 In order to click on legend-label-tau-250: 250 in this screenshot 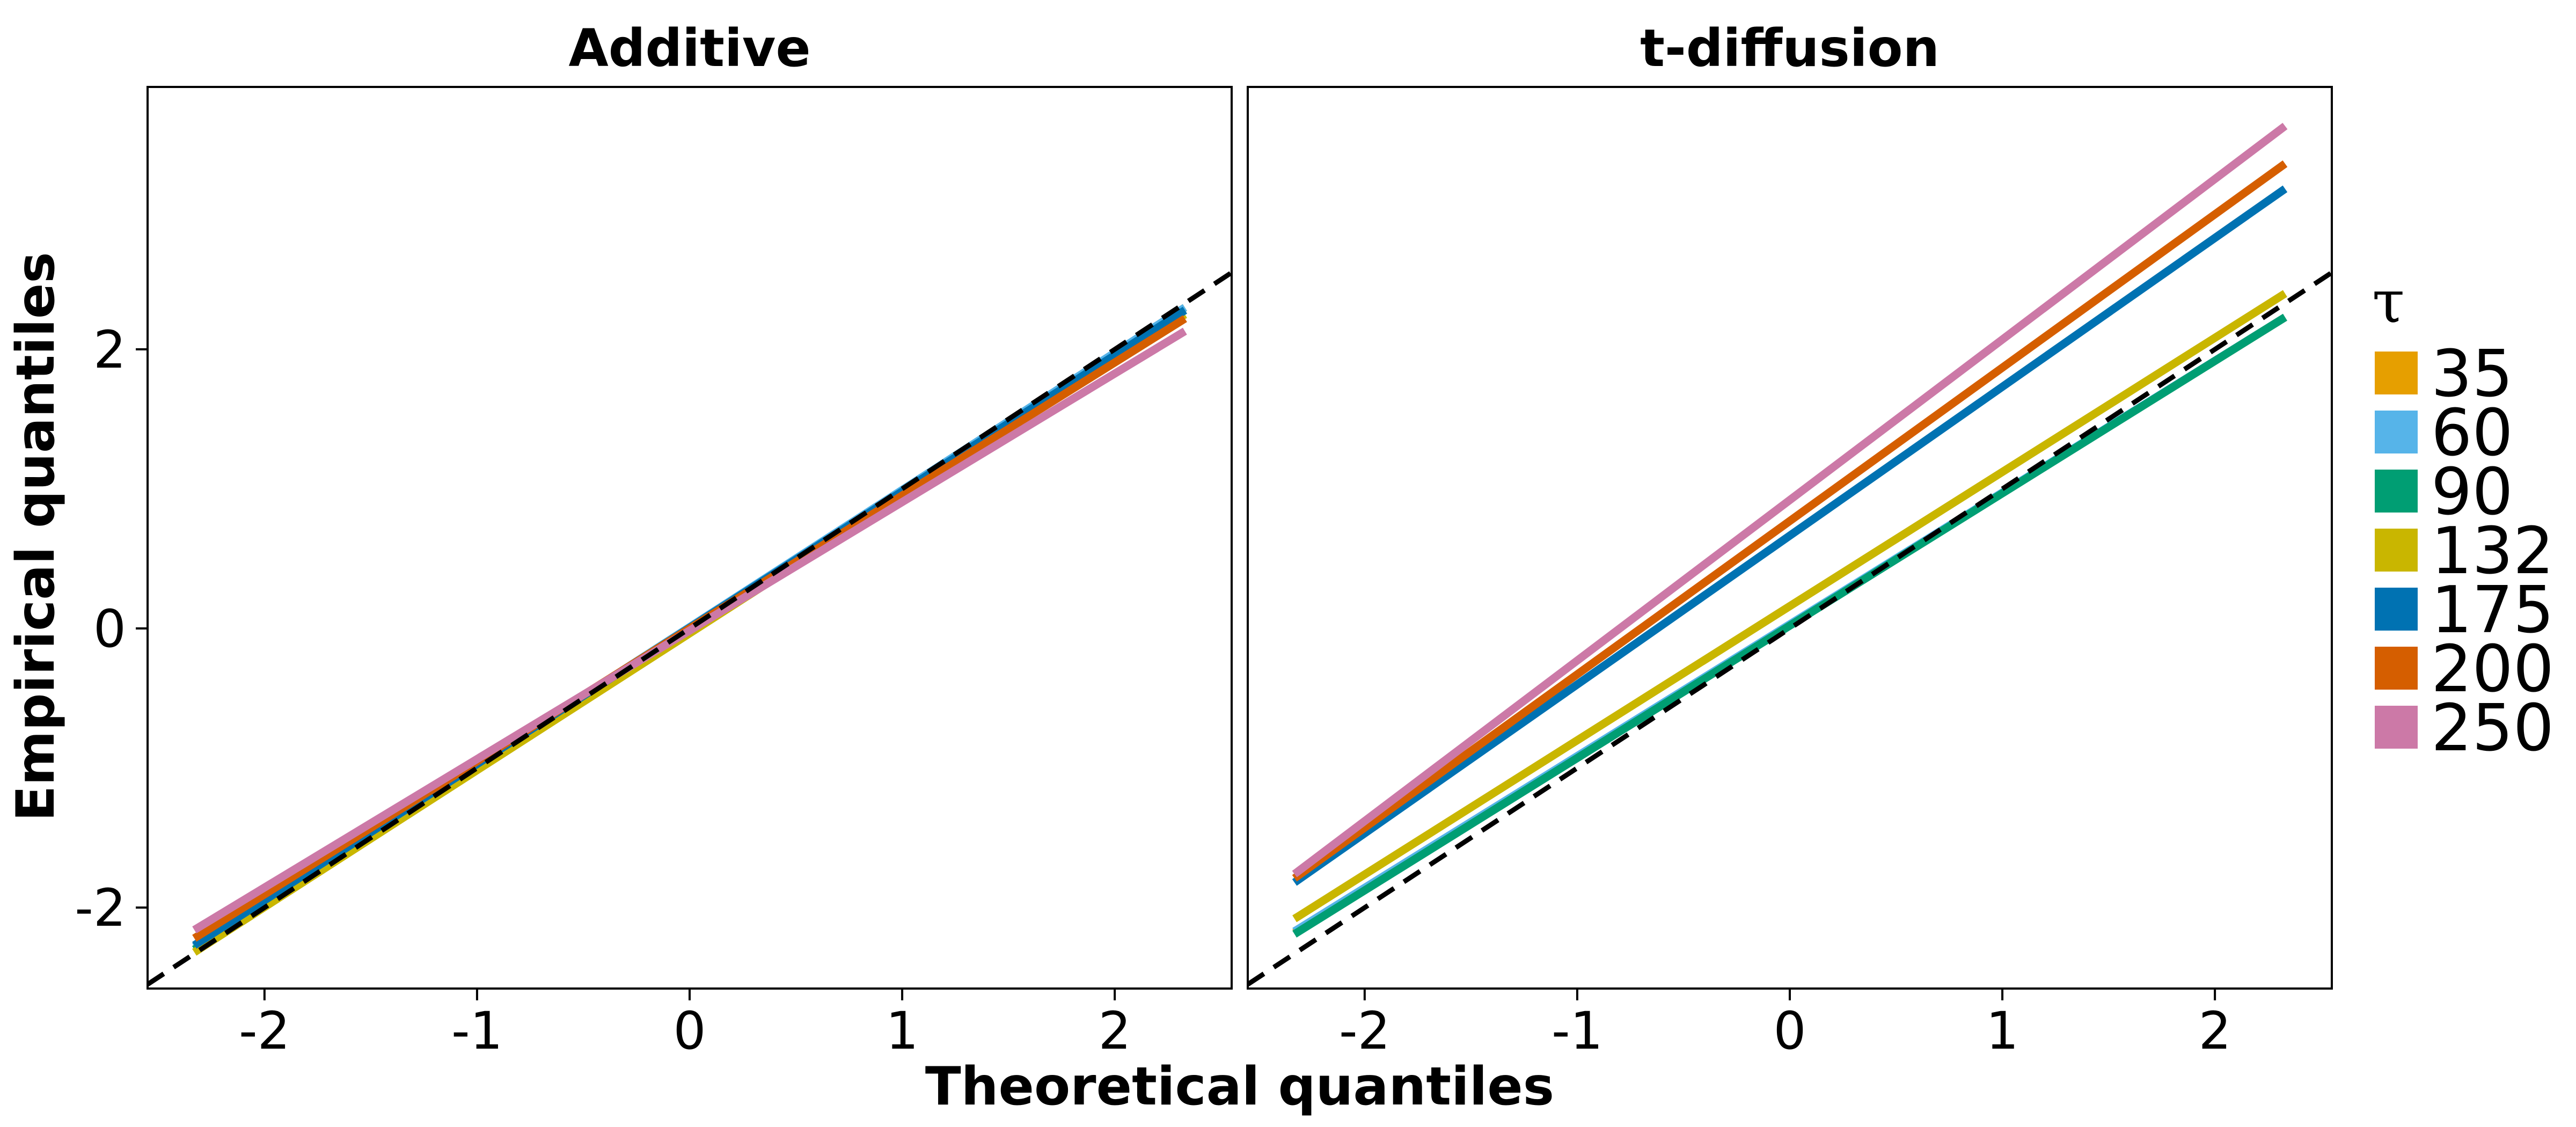, I will do `click(2492, 728)`.